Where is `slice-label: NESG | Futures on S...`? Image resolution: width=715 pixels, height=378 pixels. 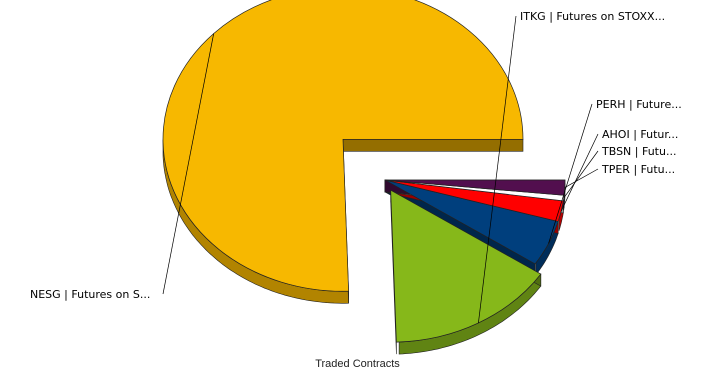
slice-label: NESG | Futures on S... is located at coordinates (90, 294).